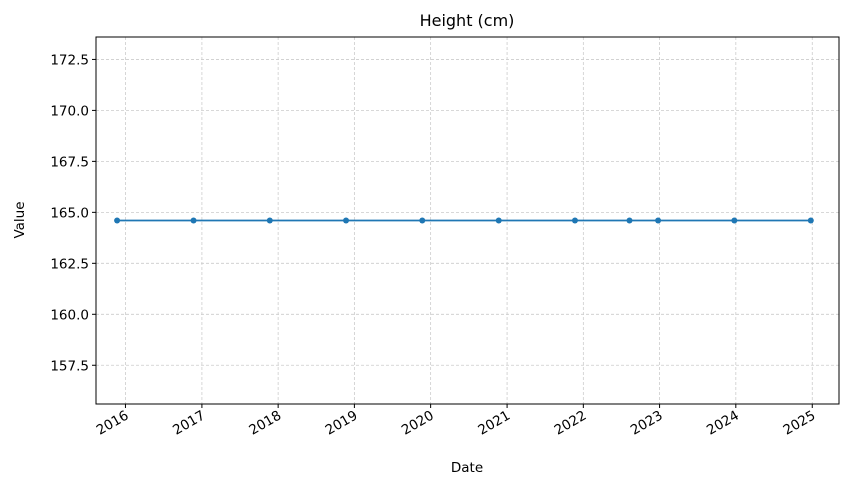  Describe the element at coordinates (20, 219) in the screenshot. I see `y-axis-title: Value` at that location.